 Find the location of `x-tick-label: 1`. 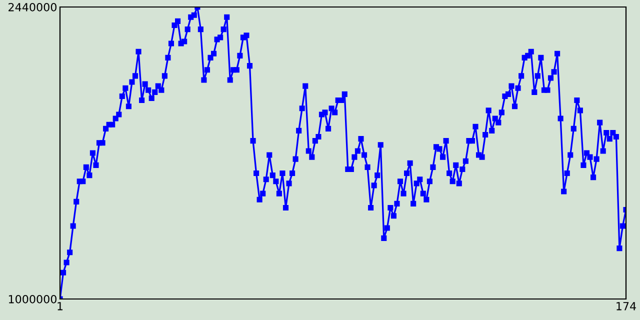

x-tick-label: 1 is located at coordinates (60, 306).